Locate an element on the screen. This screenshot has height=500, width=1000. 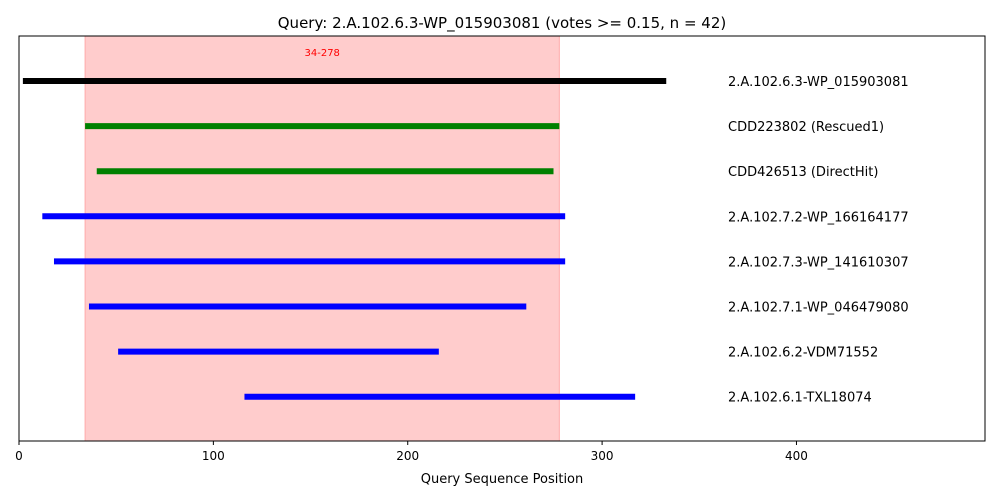
hit-label: CDD223802 (Rescued1) is located at coordinates (806, 127).